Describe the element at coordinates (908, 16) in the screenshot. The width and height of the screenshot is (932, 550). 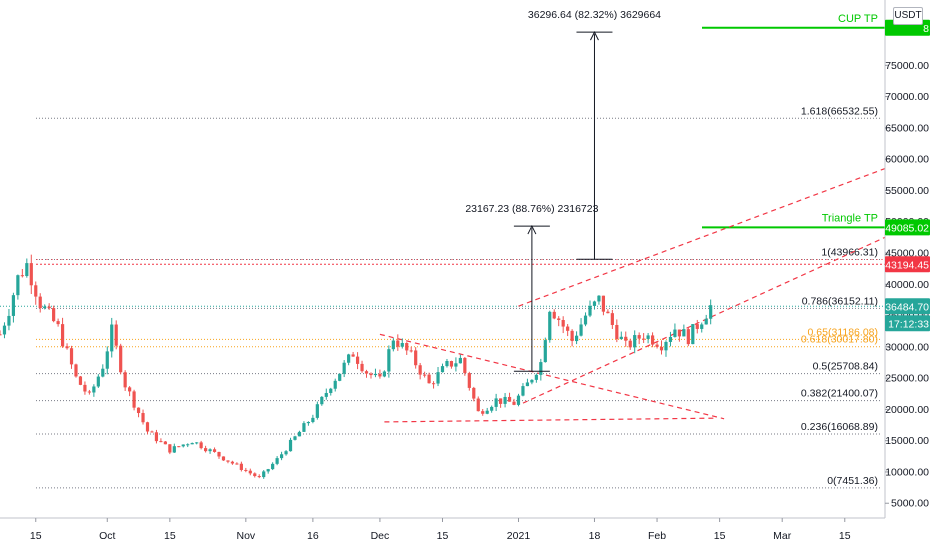
I see `currency-label: USDT` at that location.